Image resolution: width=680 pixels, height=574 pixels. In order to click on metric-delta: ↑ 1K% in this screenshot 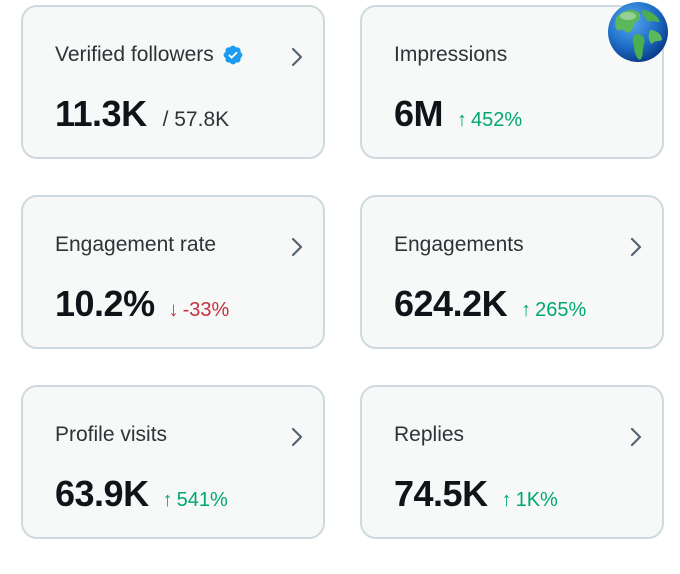, I will do `click(530, 500)`.